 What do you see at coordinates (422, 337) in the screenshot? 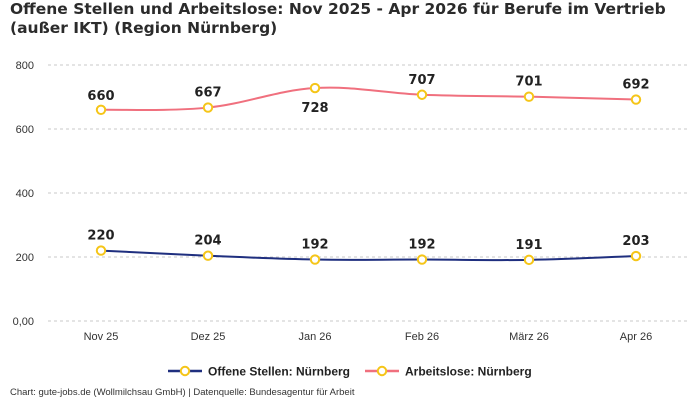
I see `x-tick-label: Feb 26` at bounding box center [422, 337].